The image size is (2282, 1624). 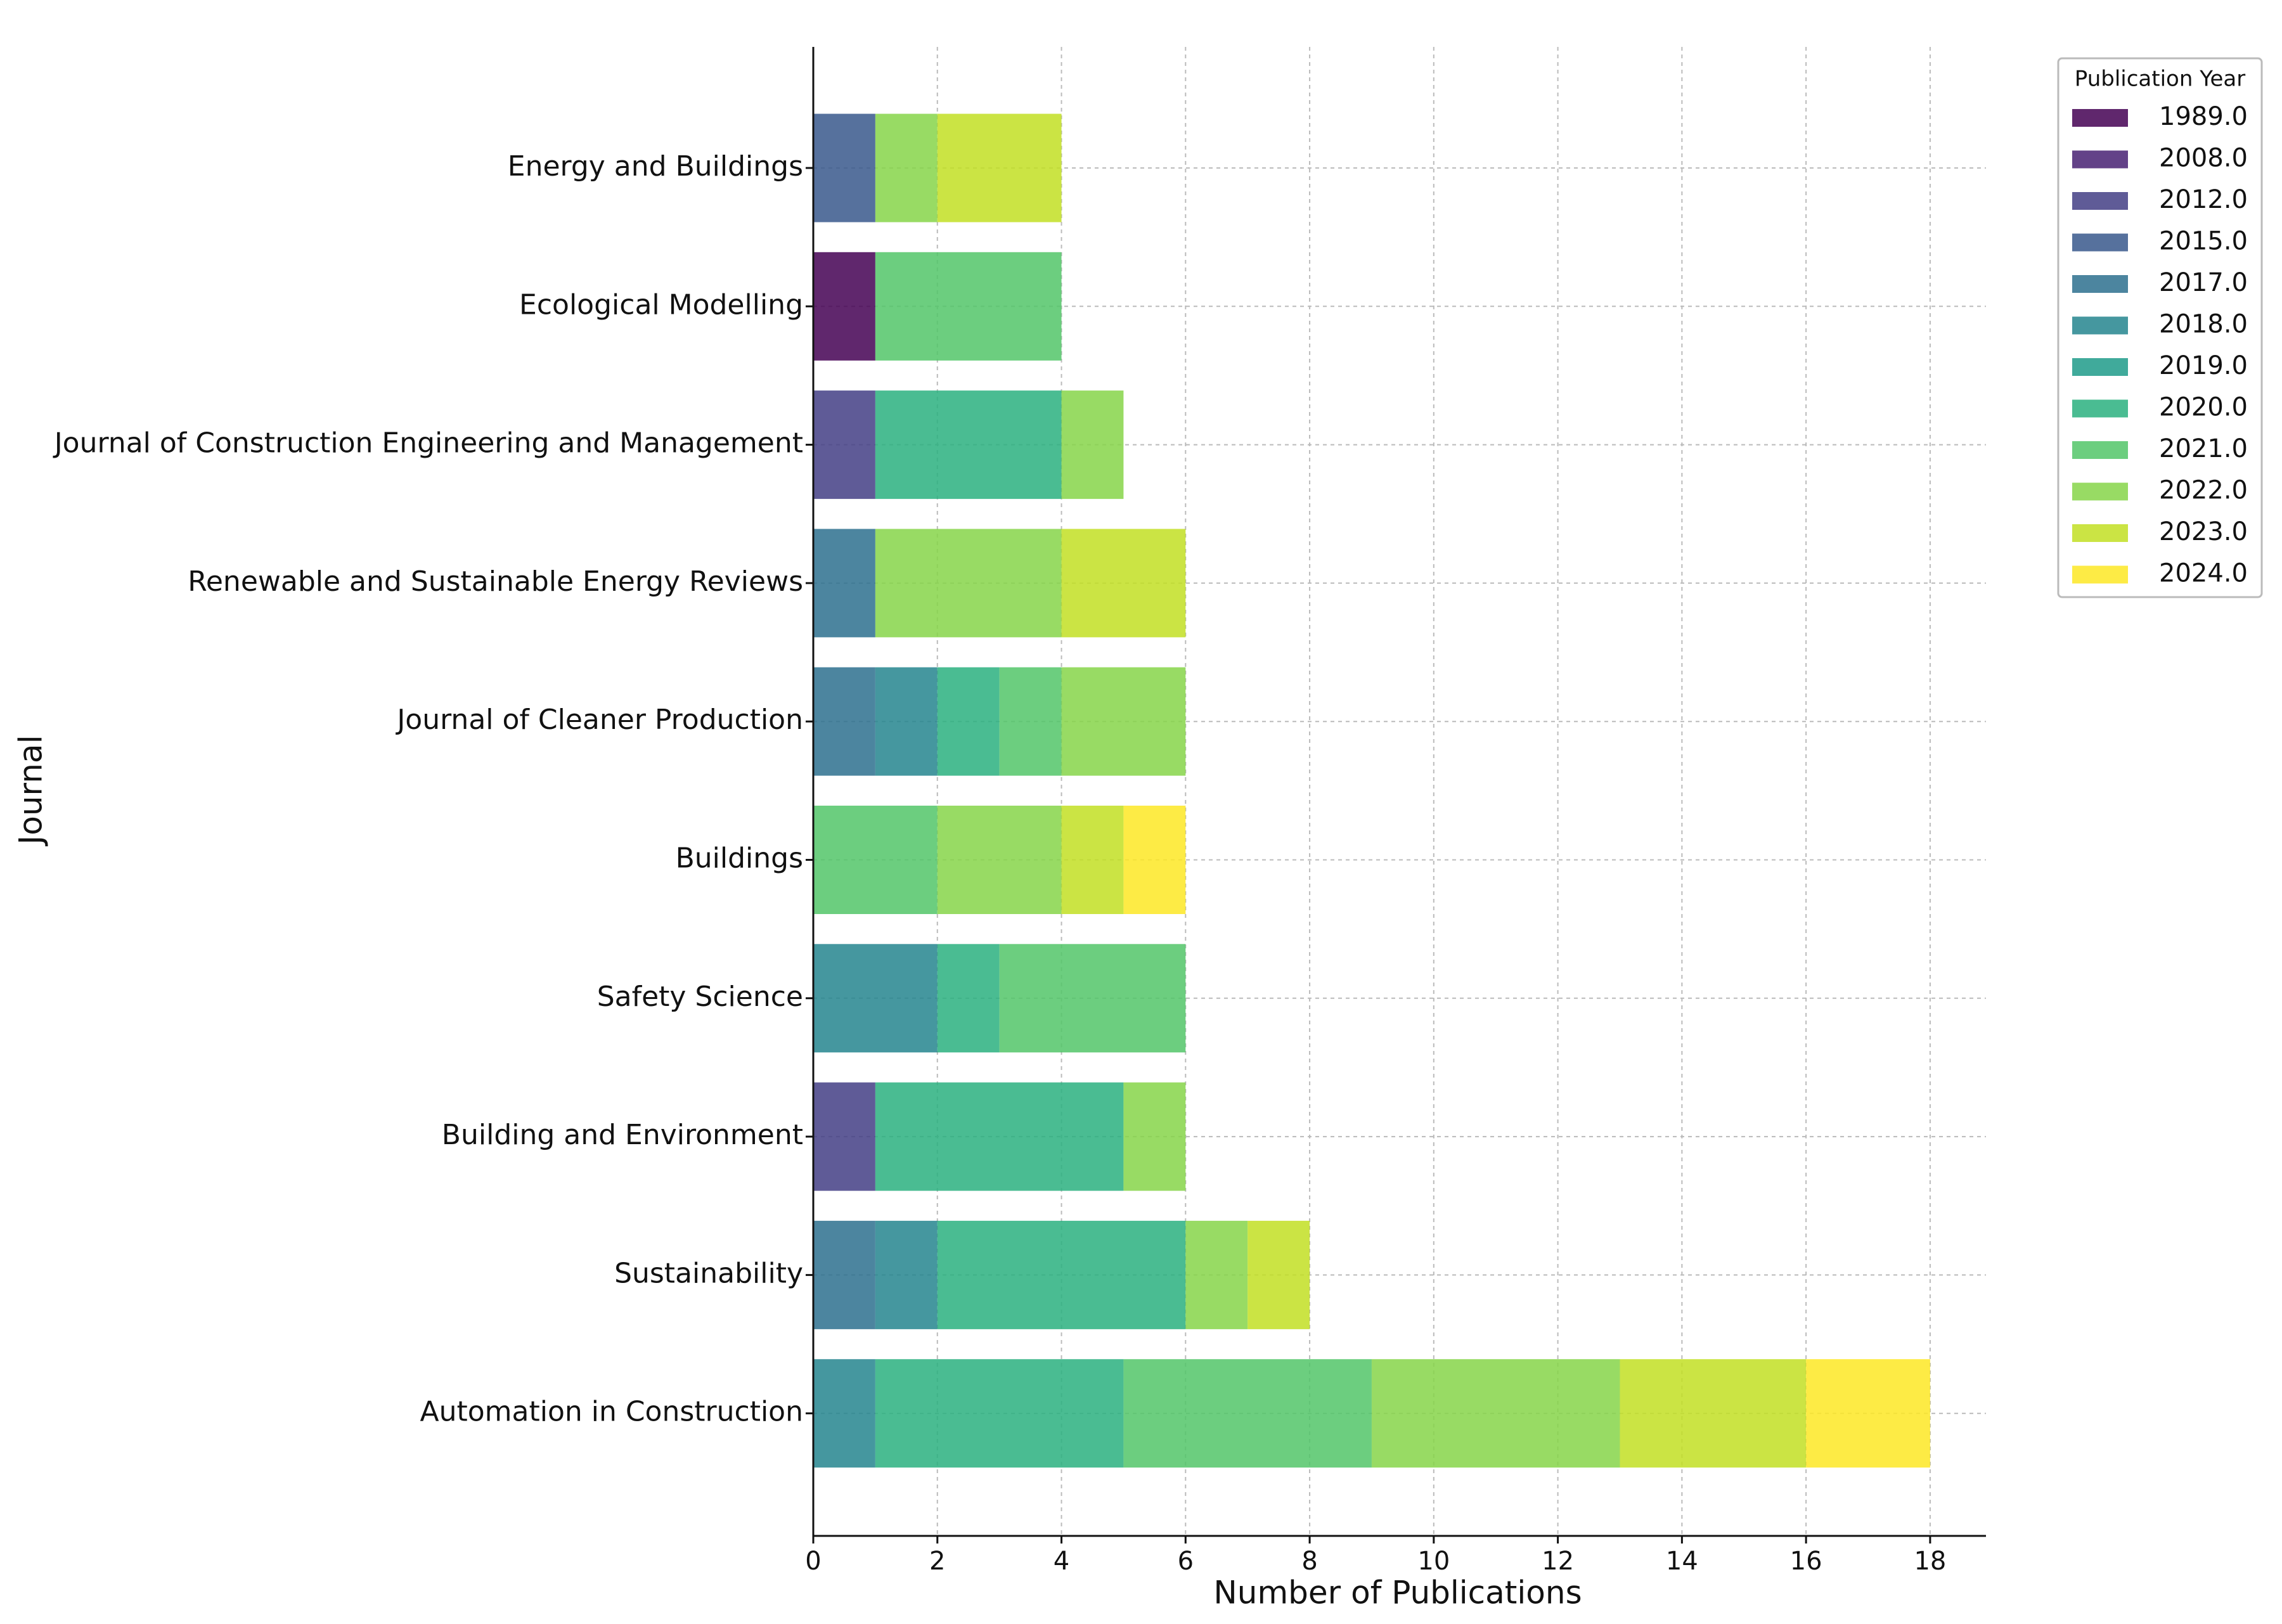 What do you see at coordinates (599, 720) in the screenshot?
I see `y-tick-label: Journal of Cleaner Production` at bounding box center [599, 720].